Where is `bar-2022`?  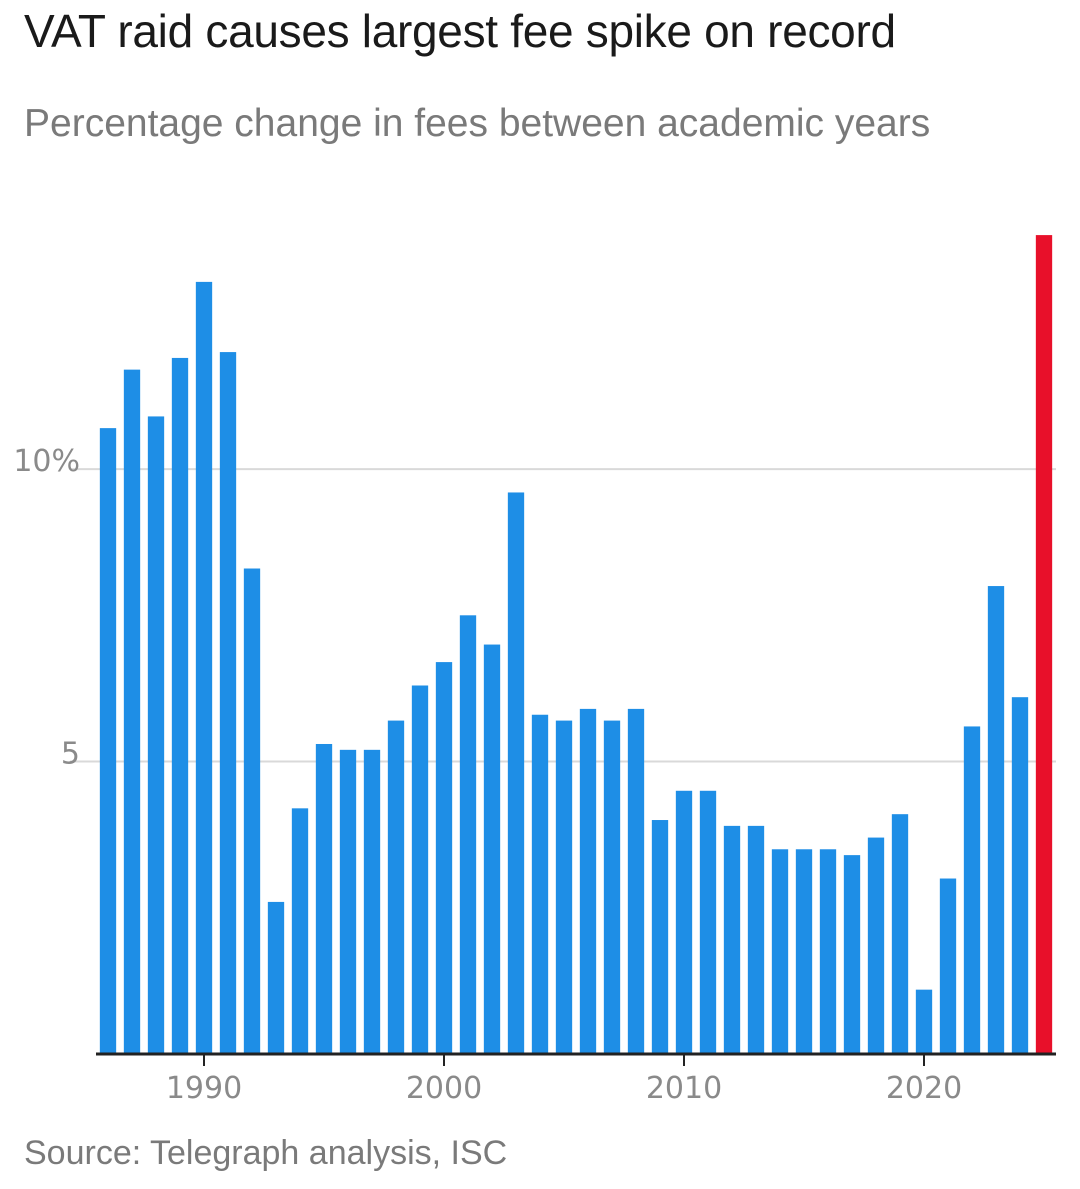 bar-2022 is located at coordinates (972, 890).